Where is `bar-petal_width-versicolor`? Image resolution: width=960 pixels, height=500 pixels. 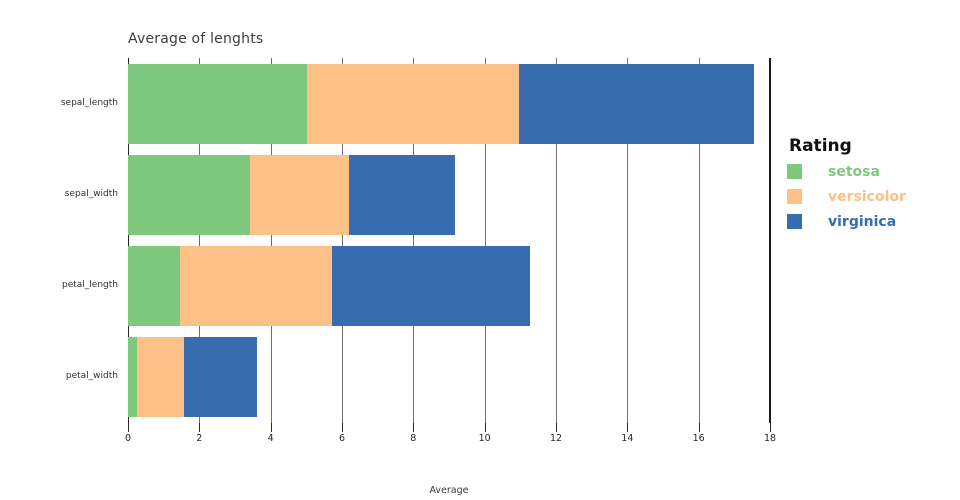
bar-petal_width-versicolor is located at coordinates (160, 377).